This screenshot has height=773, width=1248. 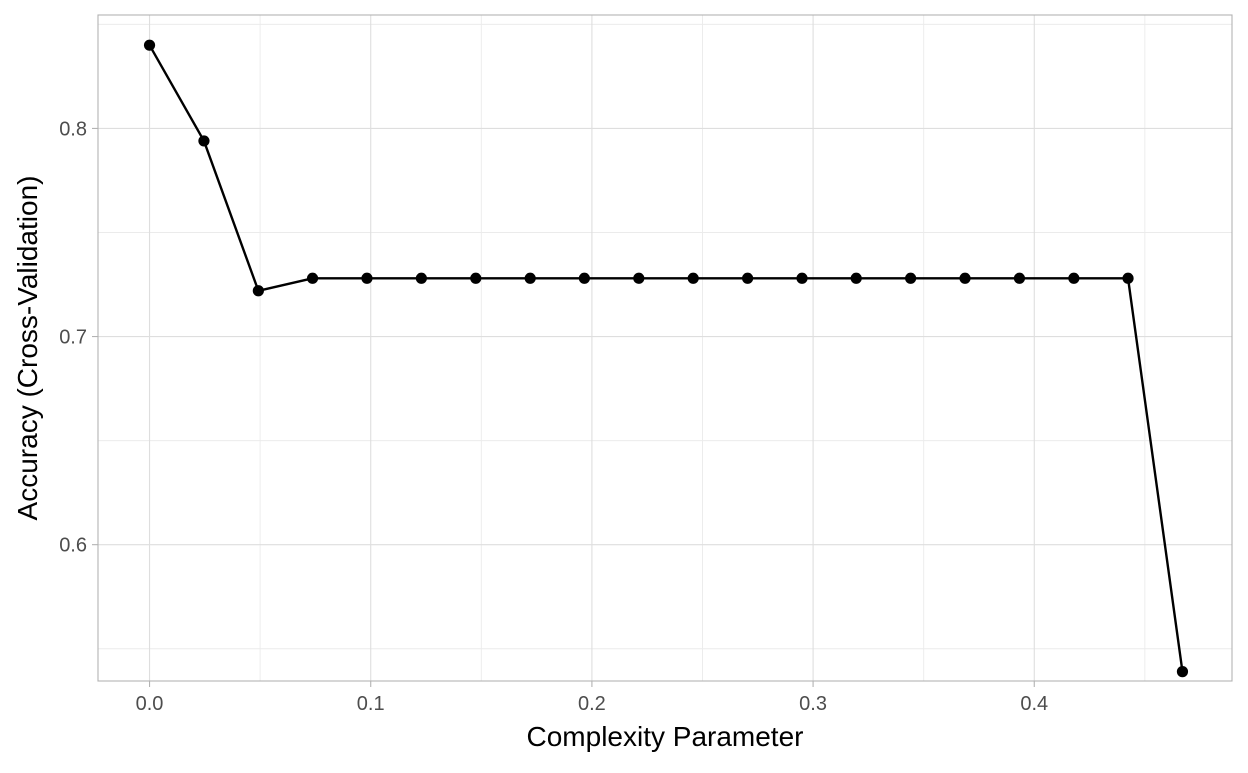 I want to click on x-axis: 0.0 0.1 0.2 0.3 0.4, so click(x=592, y=698).